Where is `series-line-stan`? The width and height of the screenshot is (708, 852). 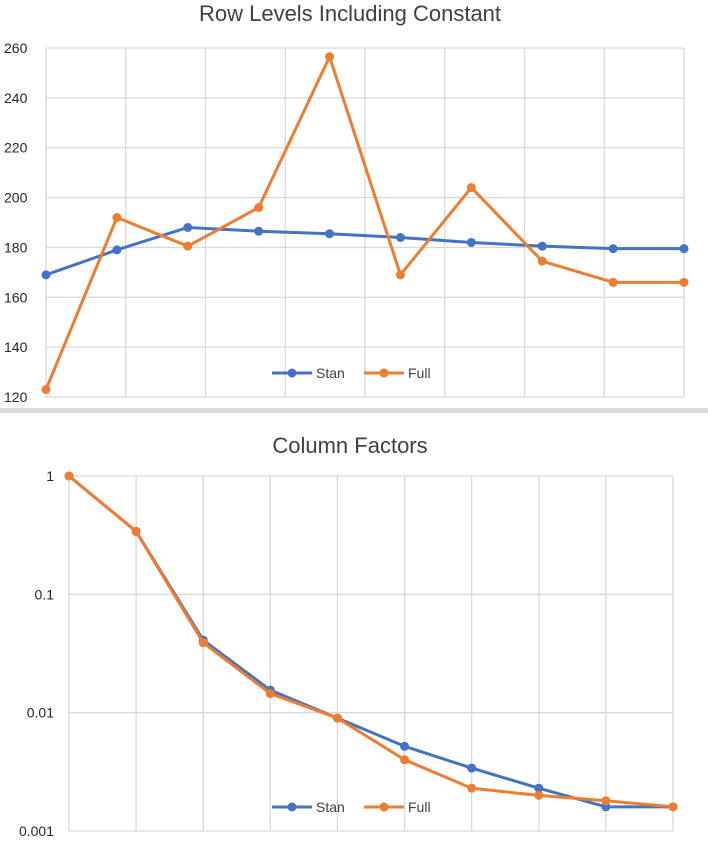 series-line-stan is located at coordinates (364, 251).